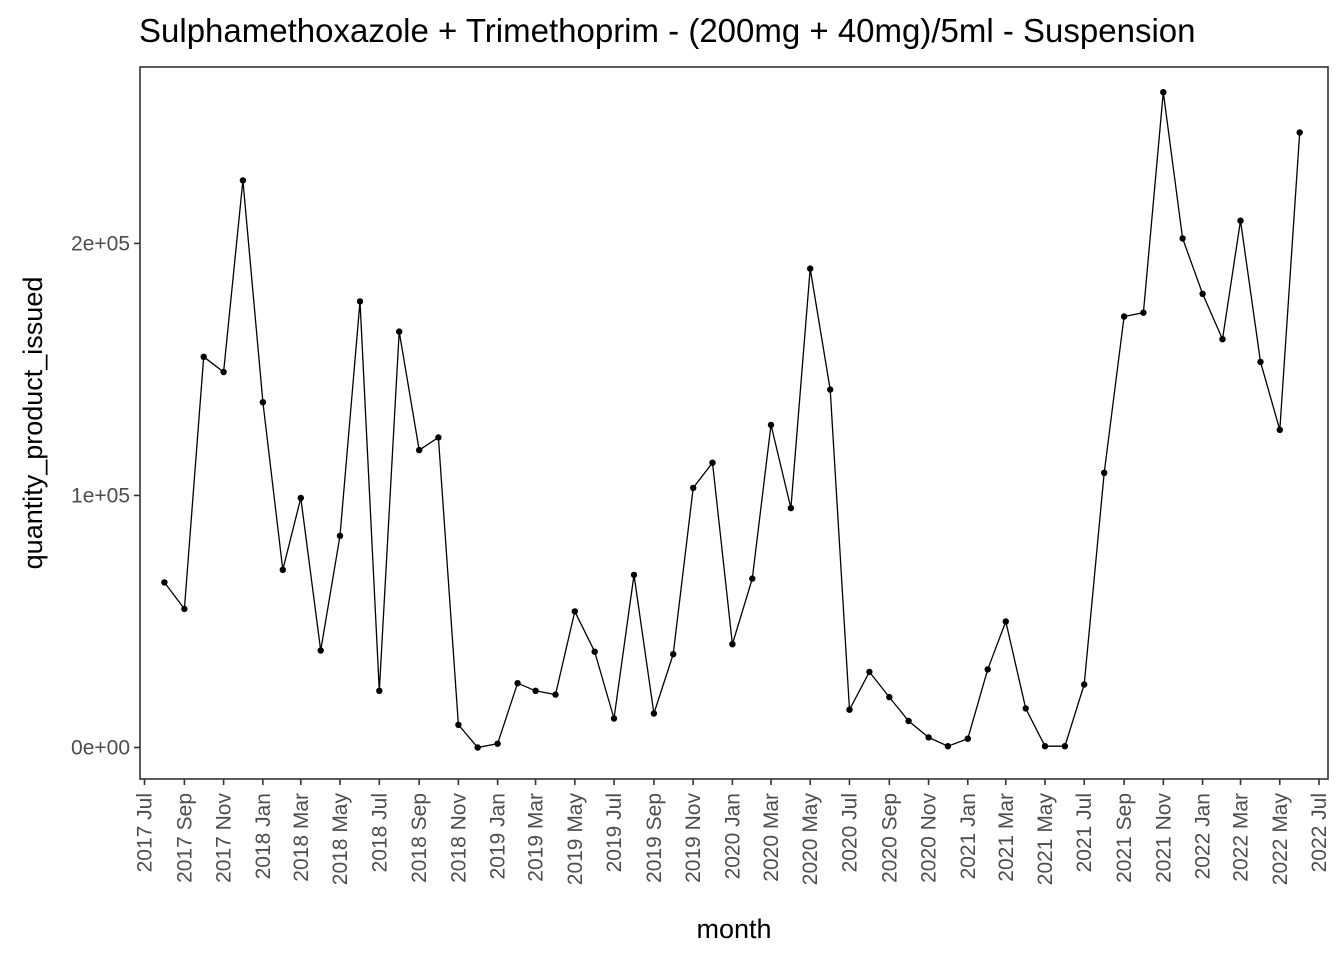 This screenshot has height=960, width=1344. What do you see at coordinates (419, 838) in the screenshot?
I see `x-tick-label: 2018 Sep` at bounding box center [419, 838].